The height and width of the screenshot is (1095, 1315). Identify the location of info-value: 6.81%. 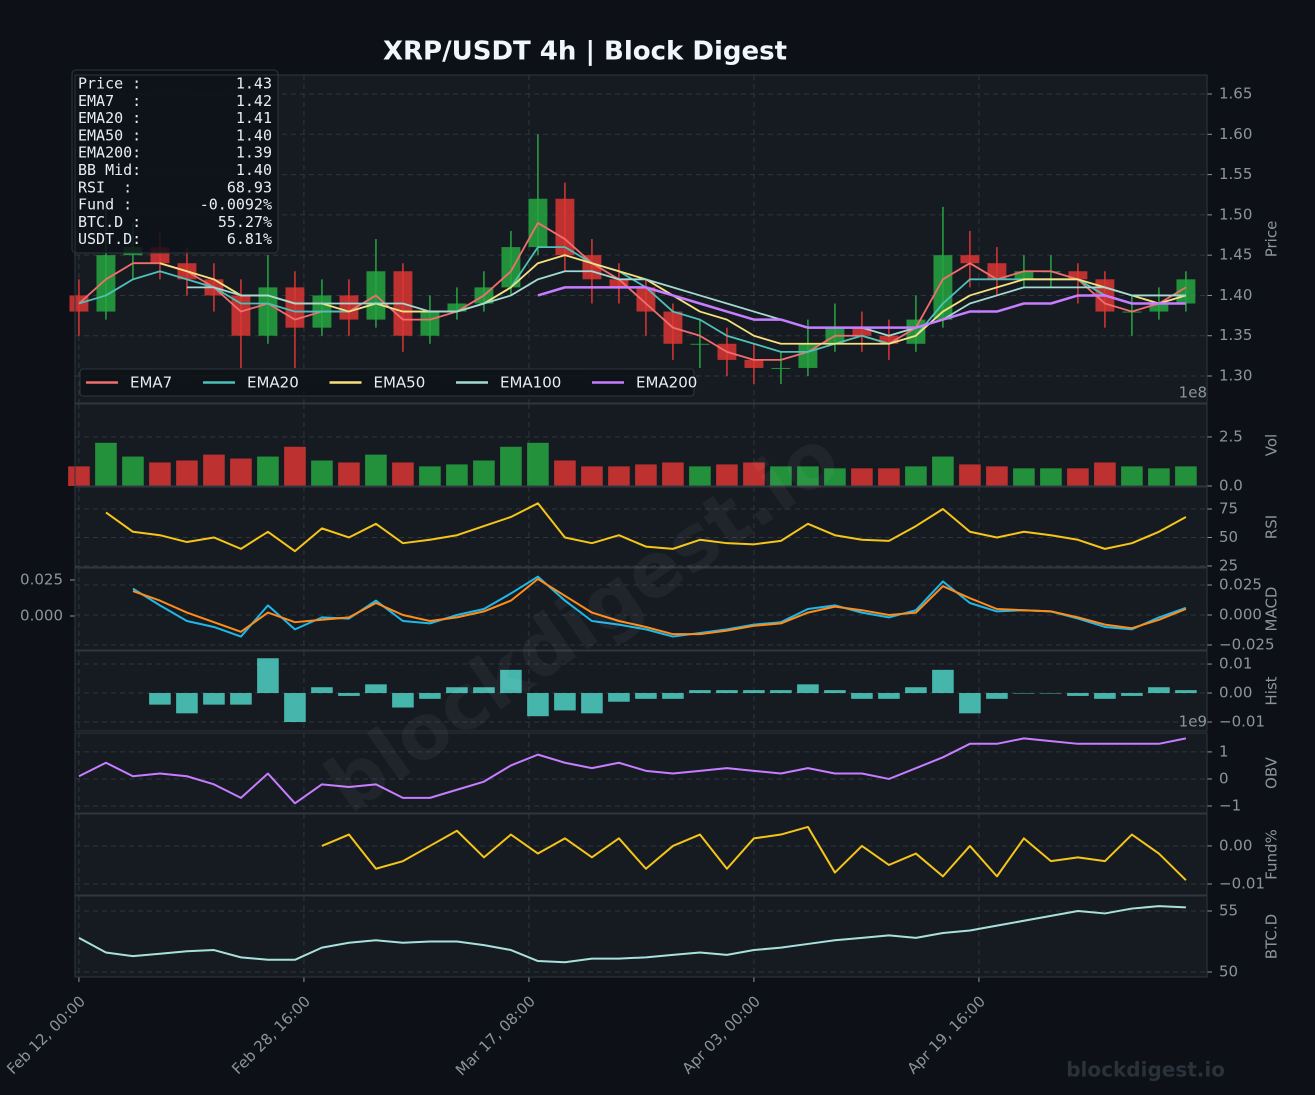
(249, 239).